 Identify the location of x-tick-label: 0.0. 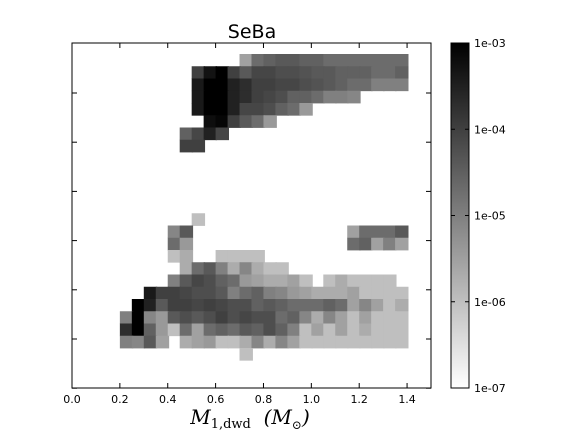
(72, 399).